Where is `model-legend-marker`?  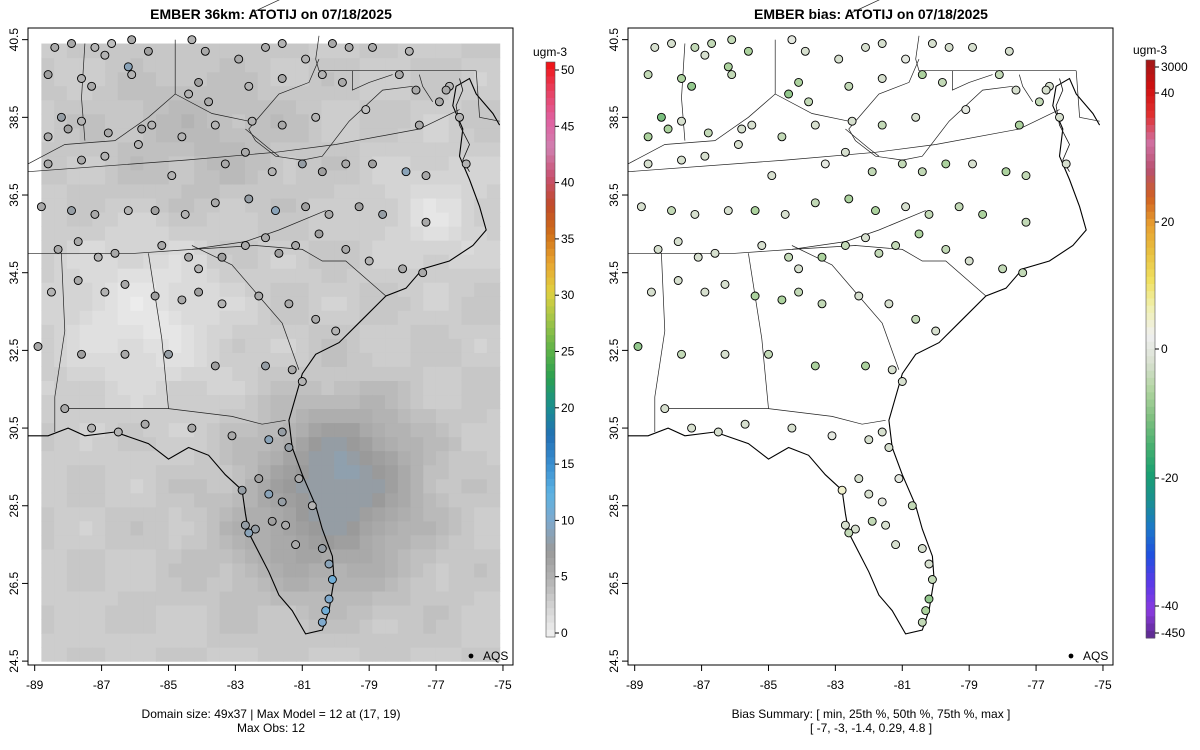 model-legend-marker is located at coordinates (471, 656).